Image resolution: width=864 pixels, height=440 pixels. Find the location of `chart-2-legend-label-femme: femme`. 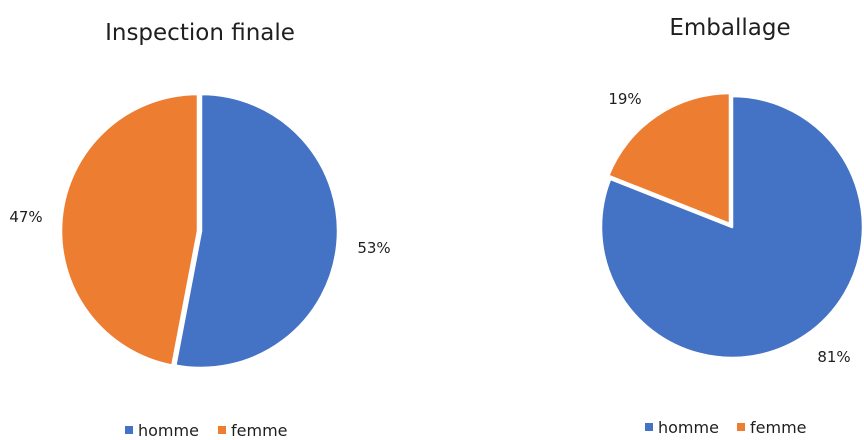

chart-2-legend-label-femme: femme is located at coordinates (778, 427).